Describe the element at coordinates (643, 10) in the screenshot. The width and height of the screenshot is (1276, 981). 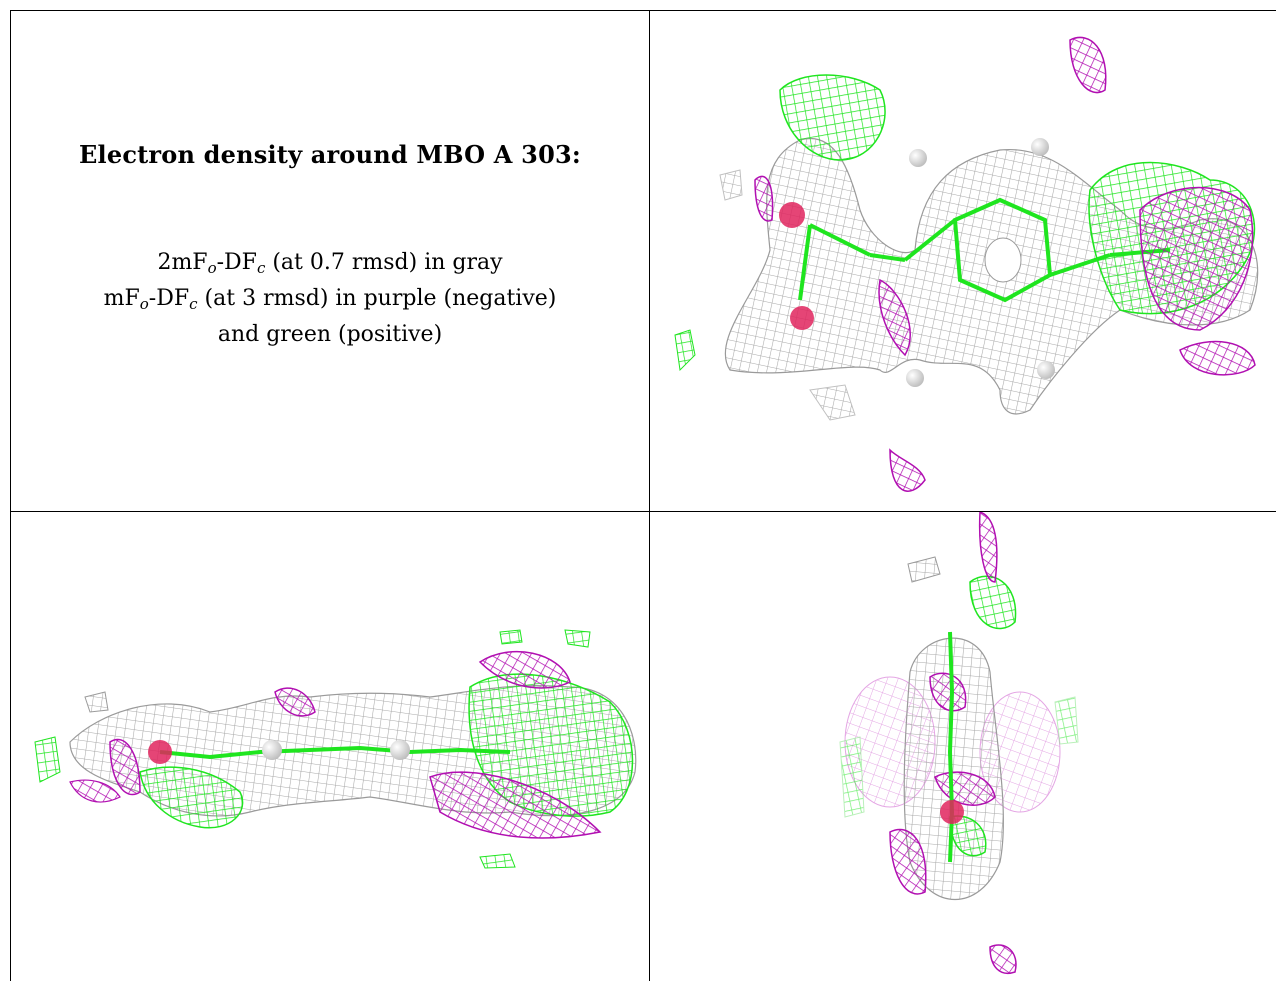
I see `grid-top-border` at that location.